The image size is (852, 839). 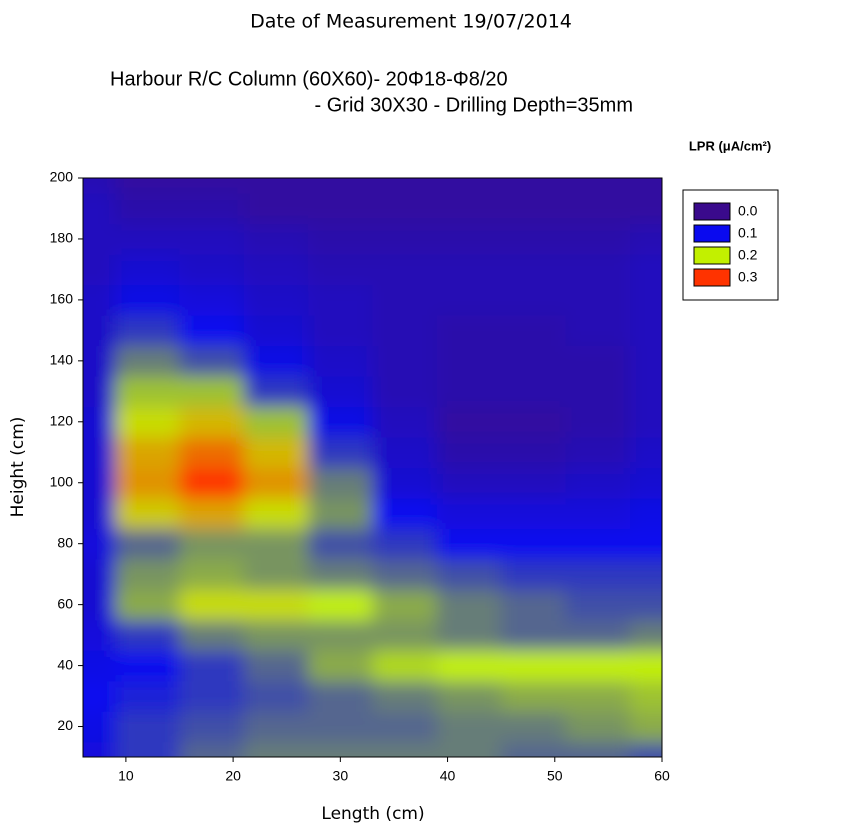 I want to click on x-axis-label: Length (cm), so click(x=372, y=814).